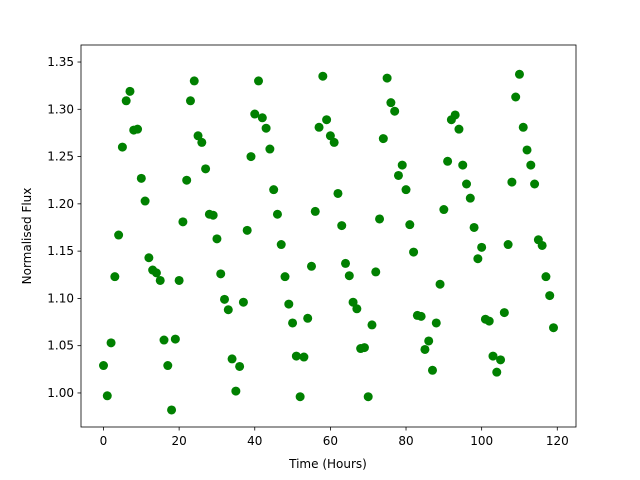  I want to click on y-tick-label: 1.35, so click(60, 62).